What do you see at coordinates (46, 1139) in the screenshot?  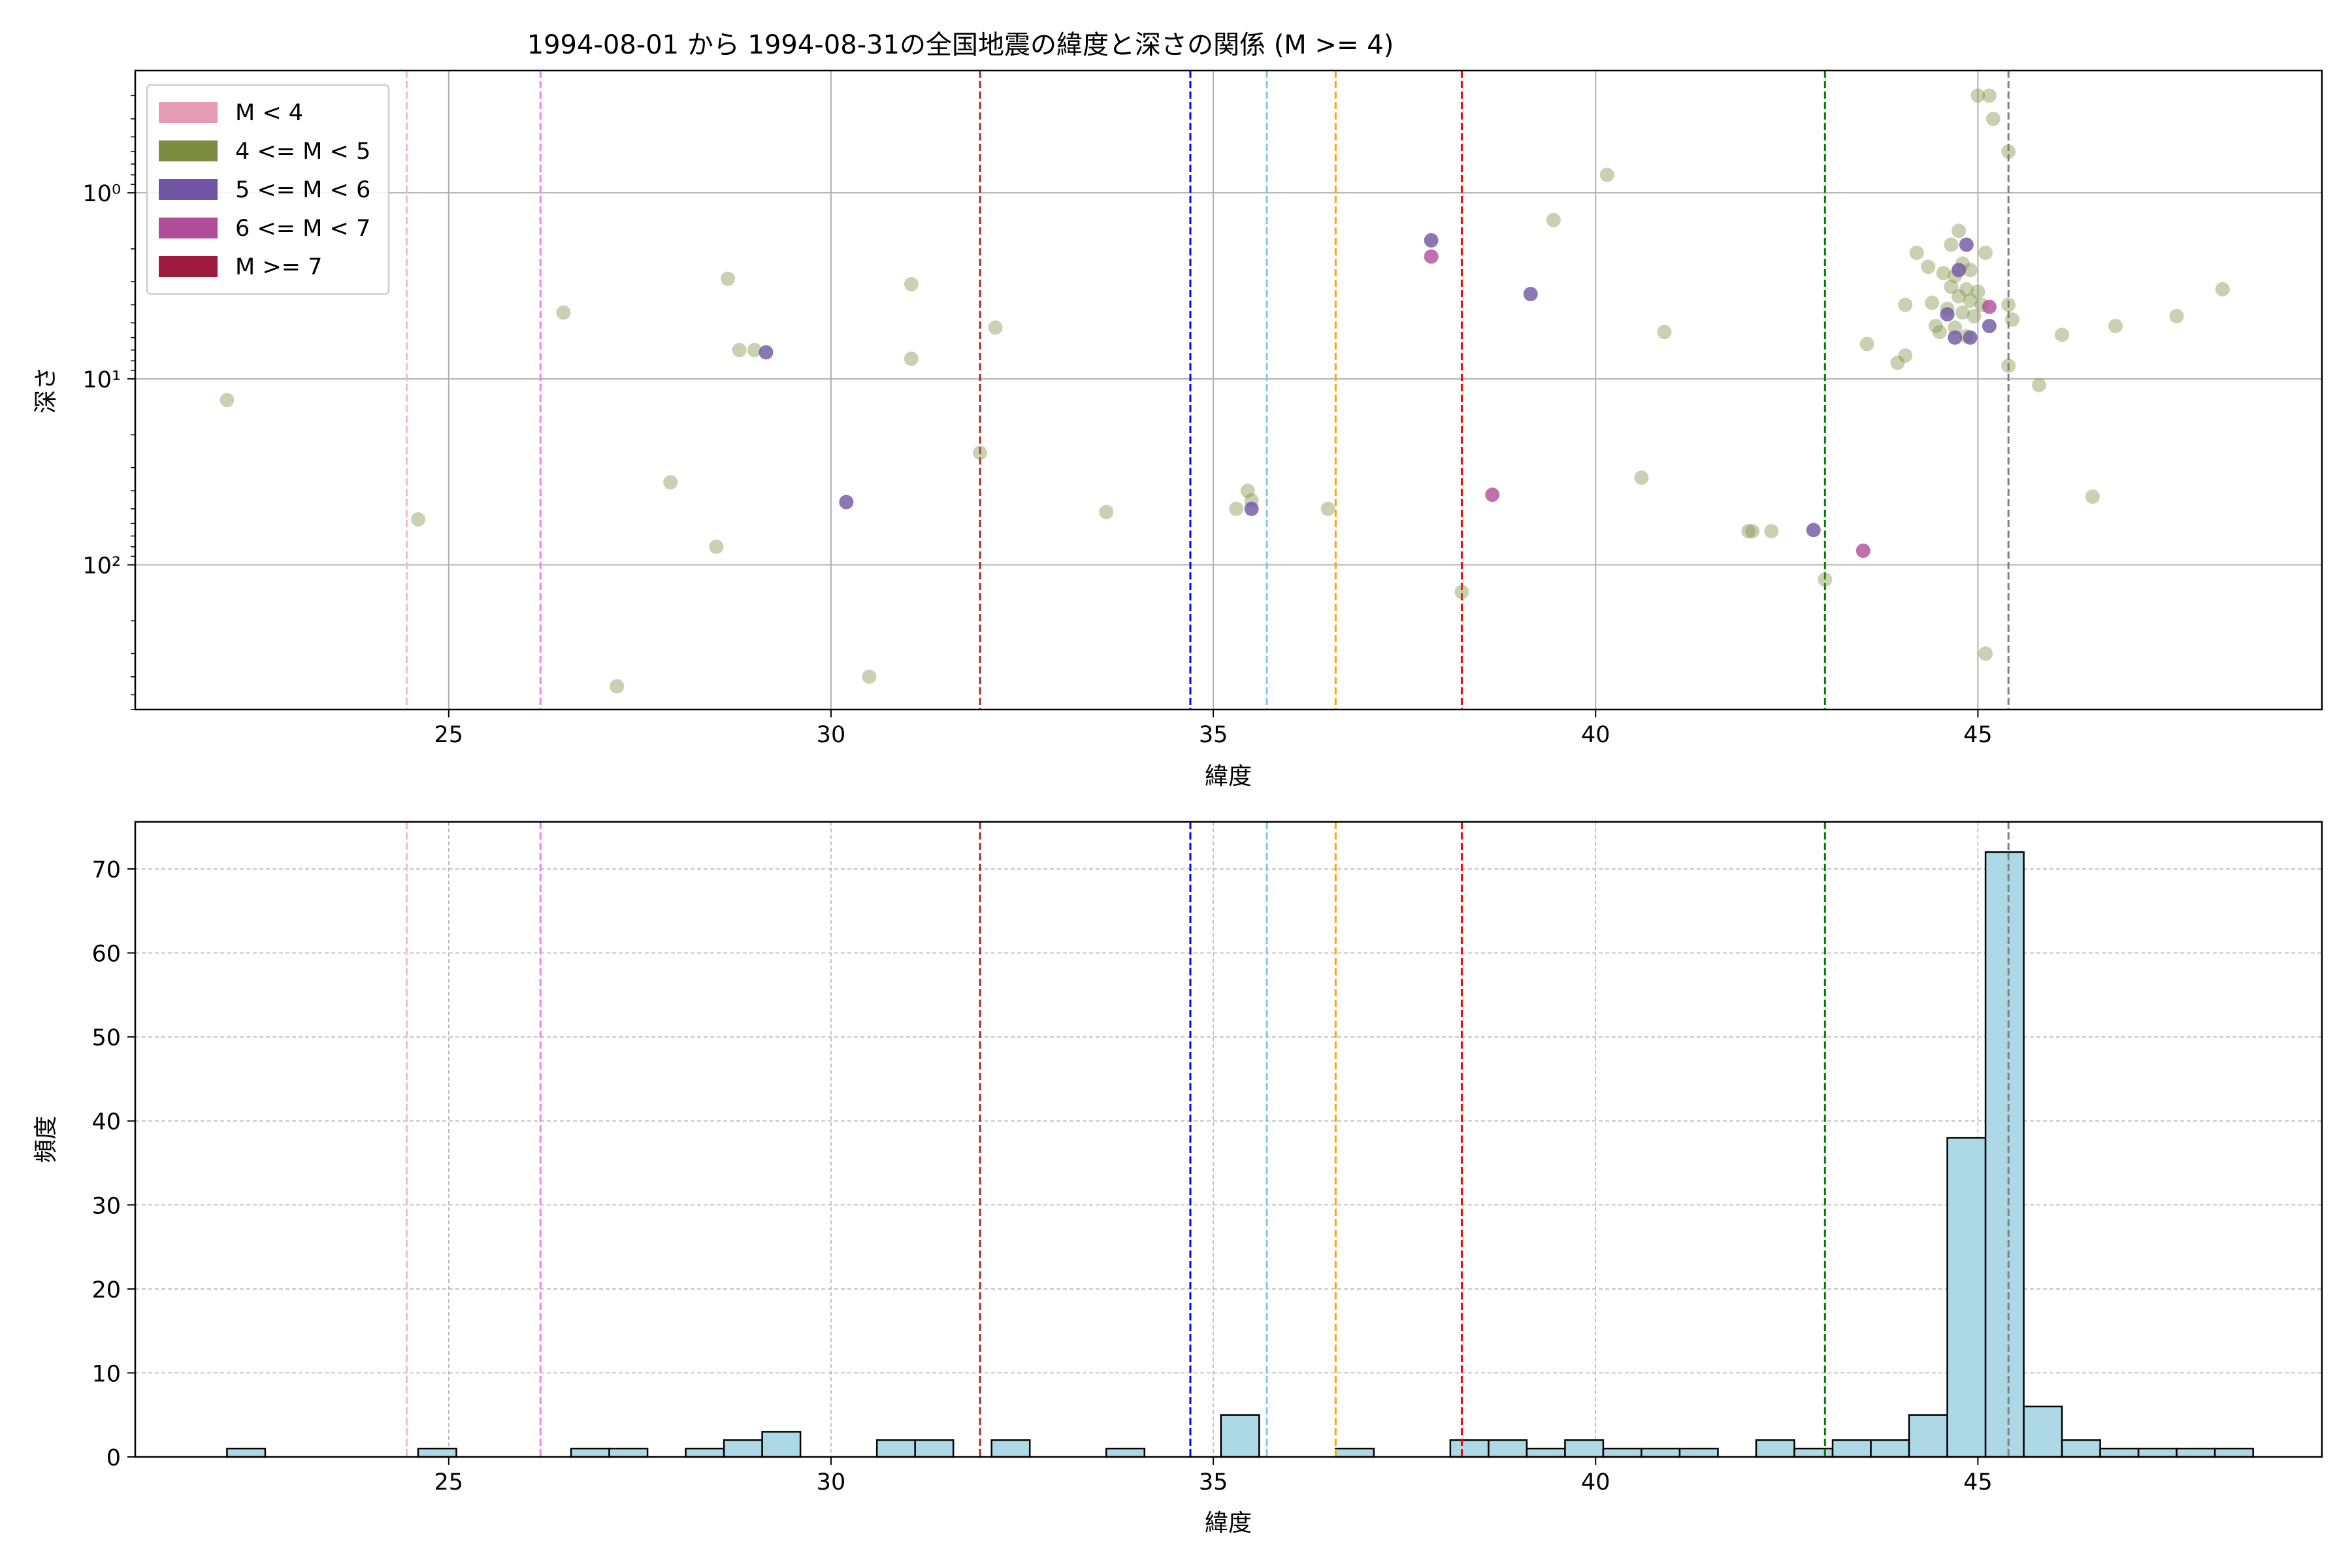 I see `histogram-y-axis-label: 頻度` at bounding box center [46, 1139].